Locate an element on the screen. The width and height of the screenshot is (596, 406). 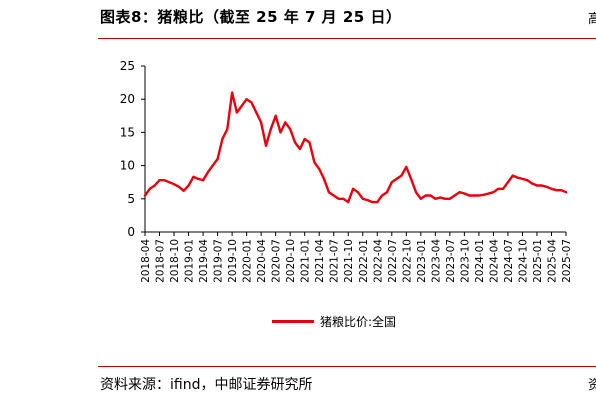
x-tick-label: 2020-10 is located at coordinates (291, 261).